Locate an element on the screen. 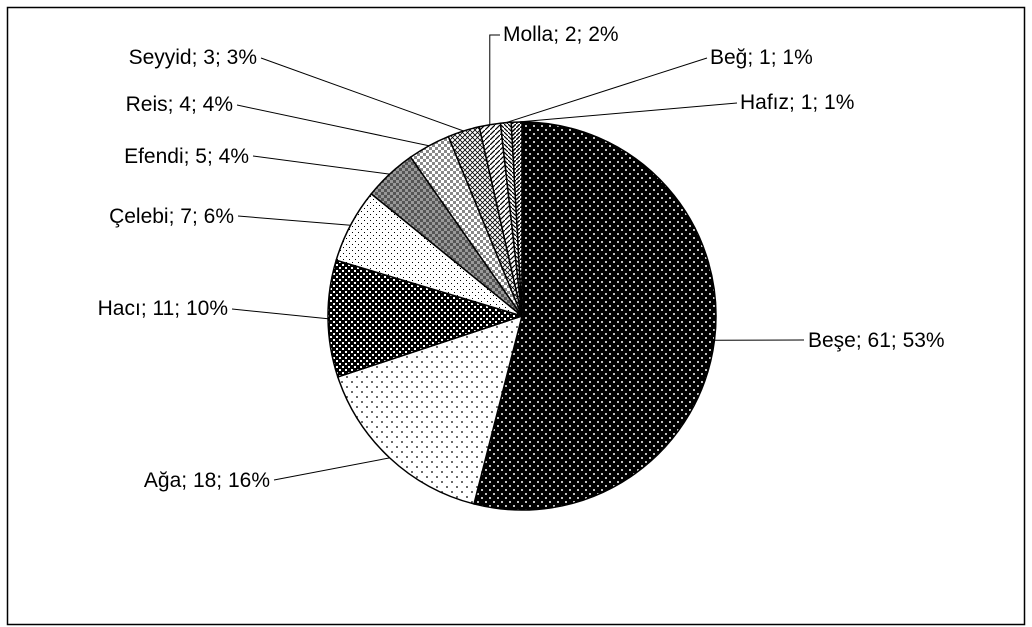  slice-label: Seyyid; 3; 3% is located at coordinates (193, 57).